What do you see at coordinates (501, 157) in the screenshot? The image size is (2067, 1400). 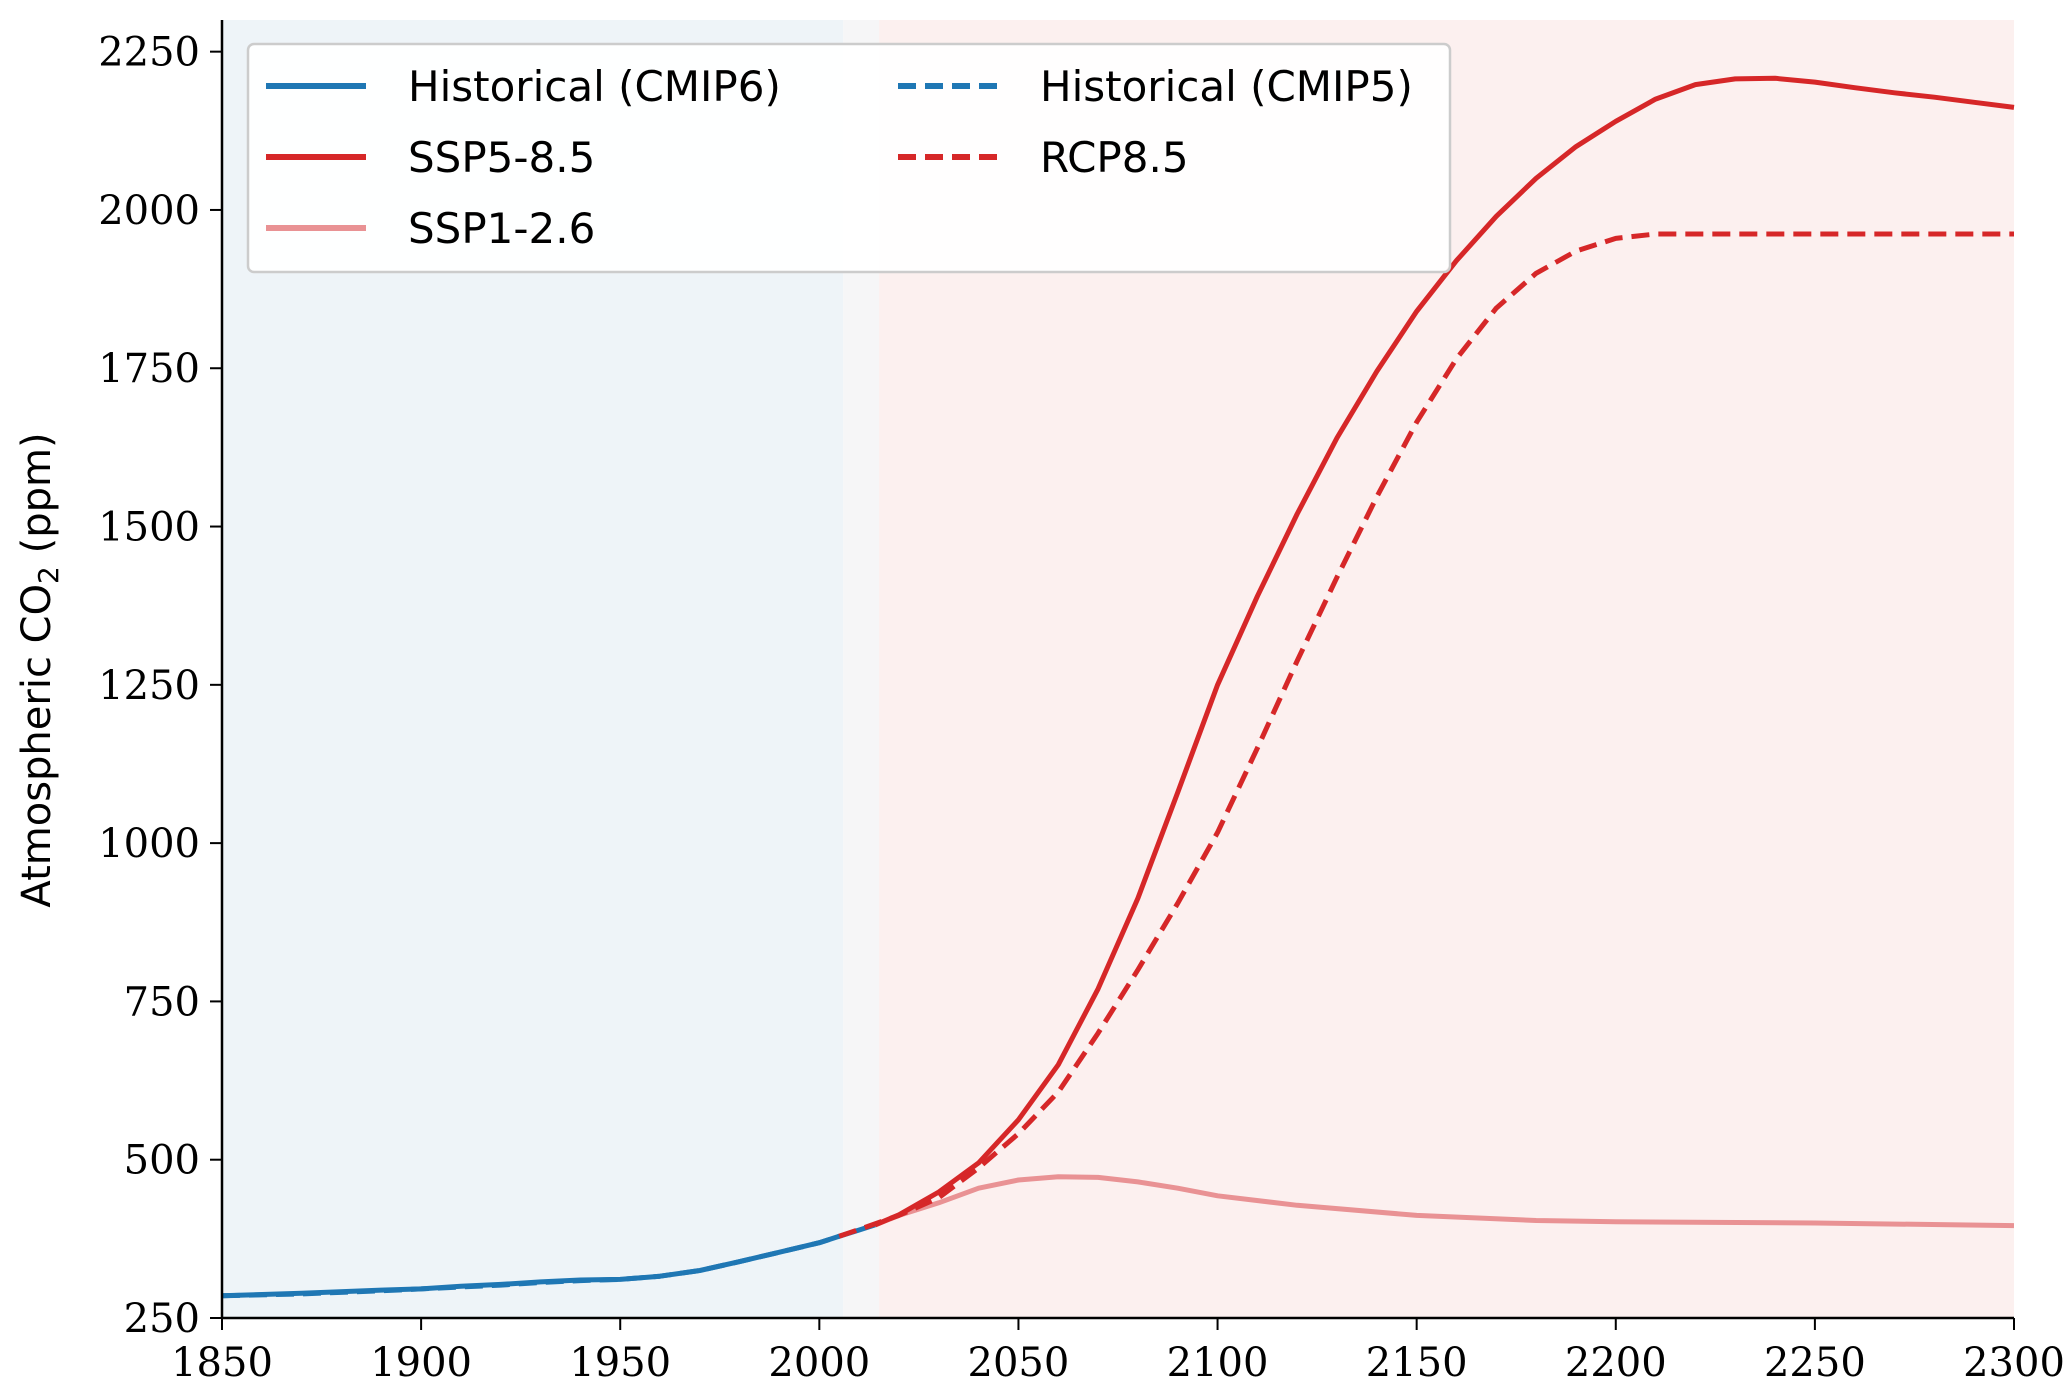 I see `legend-label: SSP5-8.5` at bounding box center [501, 157].